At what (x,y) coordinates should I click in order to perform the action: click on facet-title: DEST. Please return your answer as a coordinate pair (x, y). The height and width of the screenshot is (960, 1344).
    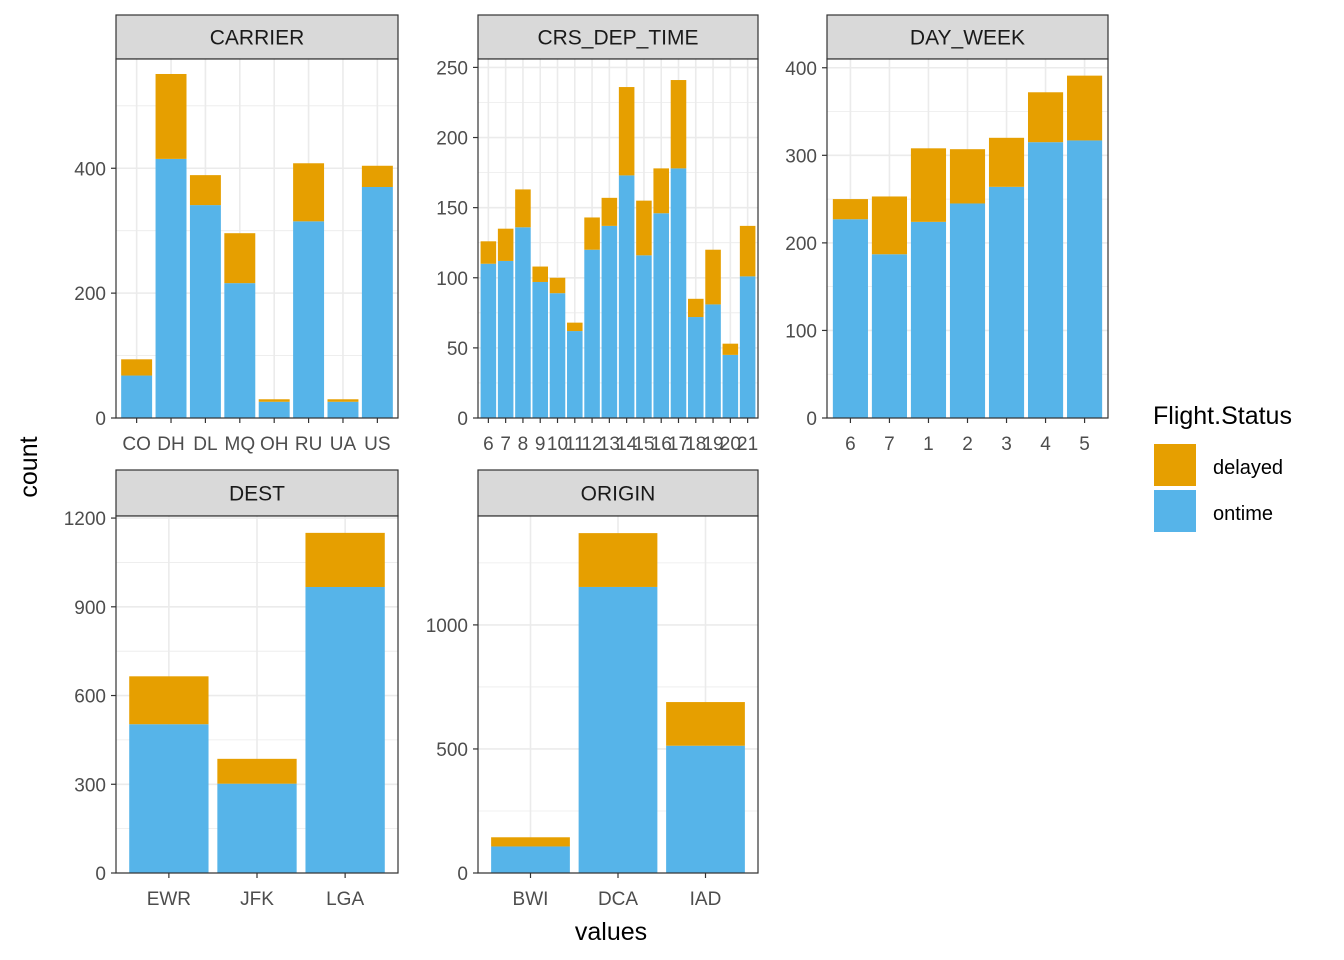
    Looking at the image, I should click on (257, 494).